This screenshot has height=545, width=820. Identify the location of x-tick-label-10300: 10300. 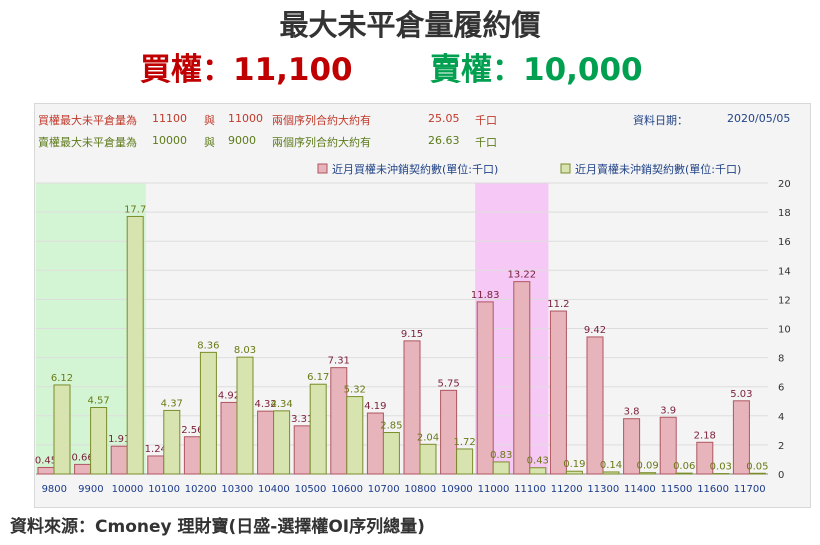
(237, 489).